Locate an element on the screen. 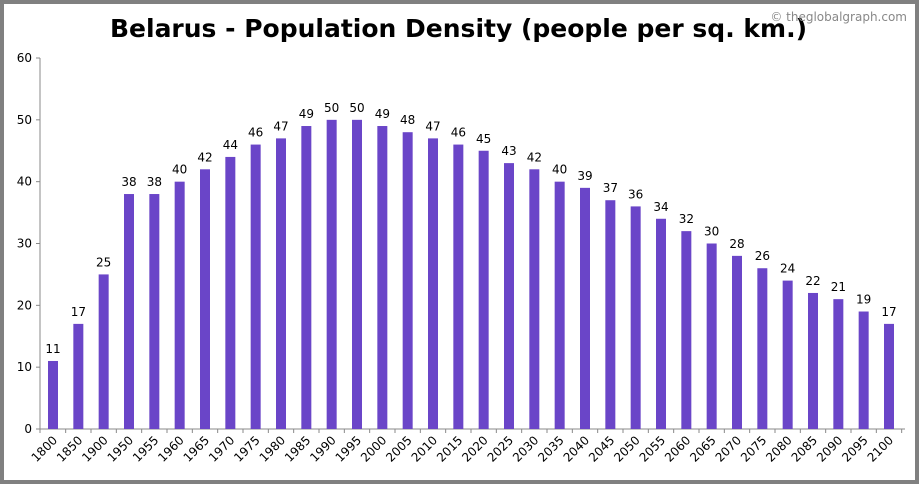  data-label: 36 is located at coordinates (635, 194).